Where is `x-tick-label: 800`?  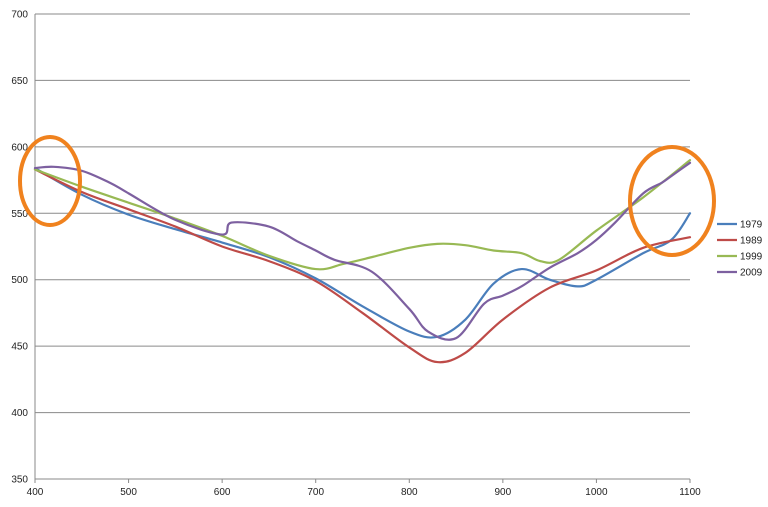
x-tick-label: 800 is located at coordinates (409, 492).